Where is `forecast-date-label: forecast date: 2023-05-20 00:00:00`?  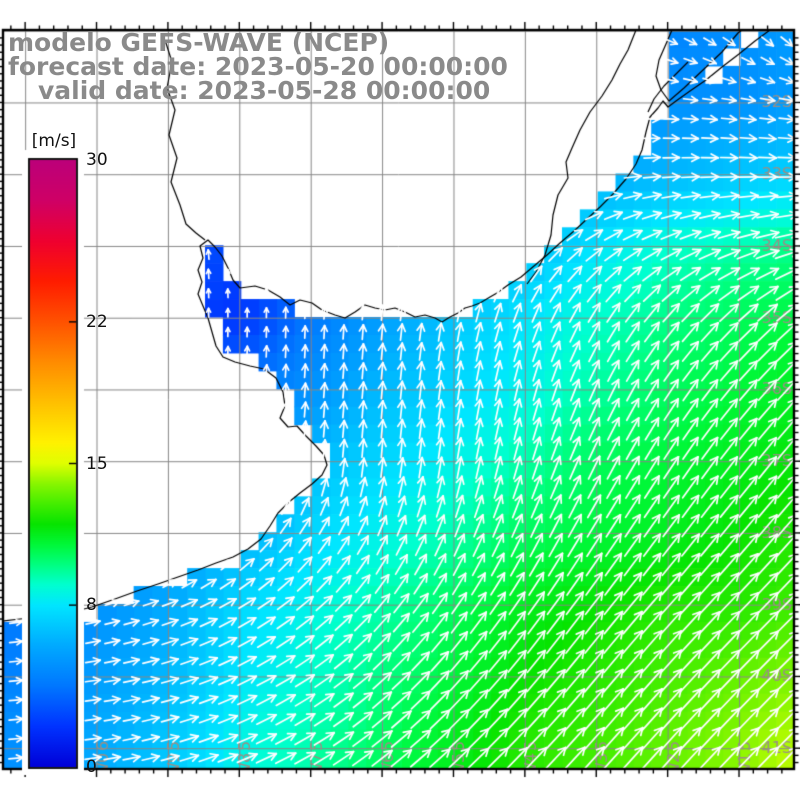
forecast-date-label: forecast date: 2023-05-20 00:00:00 is located at coordinates (258, 66).